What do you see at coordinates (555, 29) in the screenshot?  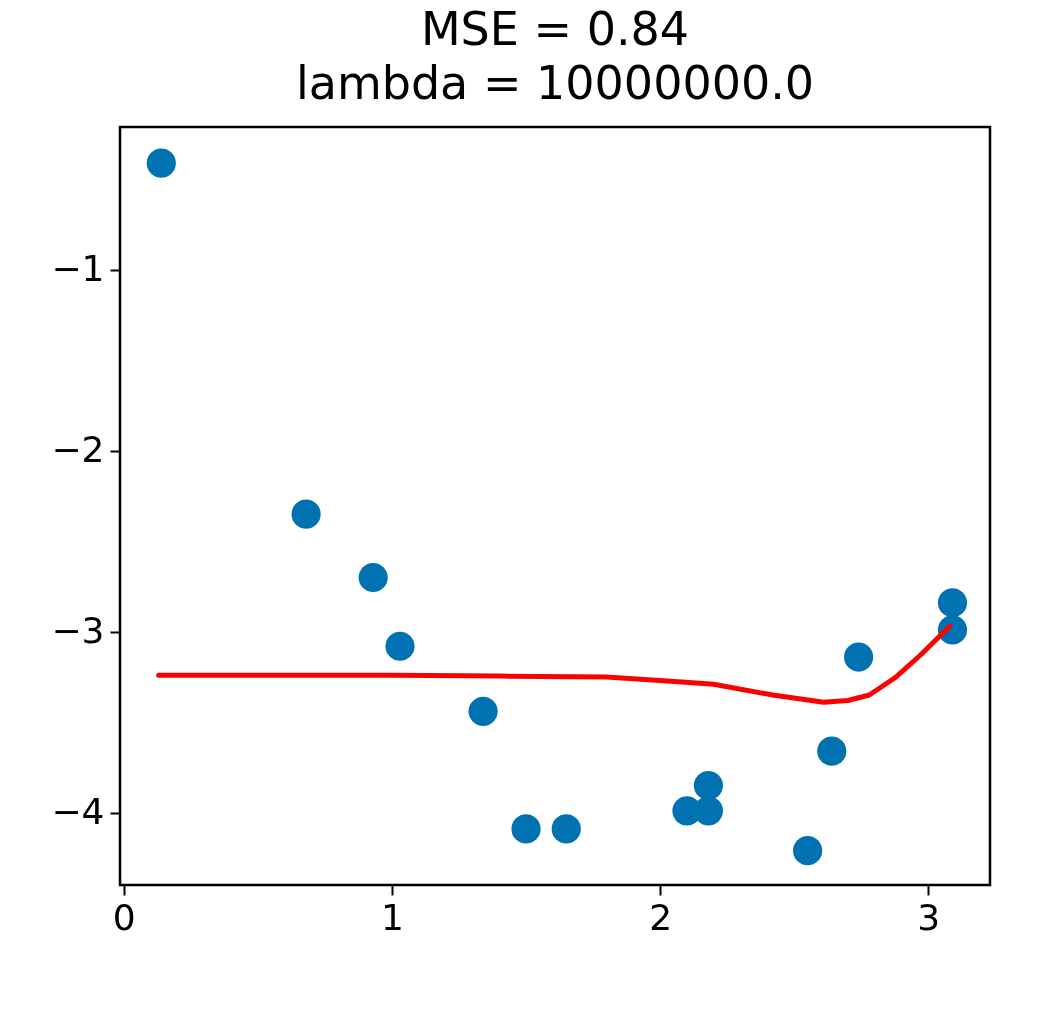 I see `text: MSE = 0.84` at bounding box center [555, 29].